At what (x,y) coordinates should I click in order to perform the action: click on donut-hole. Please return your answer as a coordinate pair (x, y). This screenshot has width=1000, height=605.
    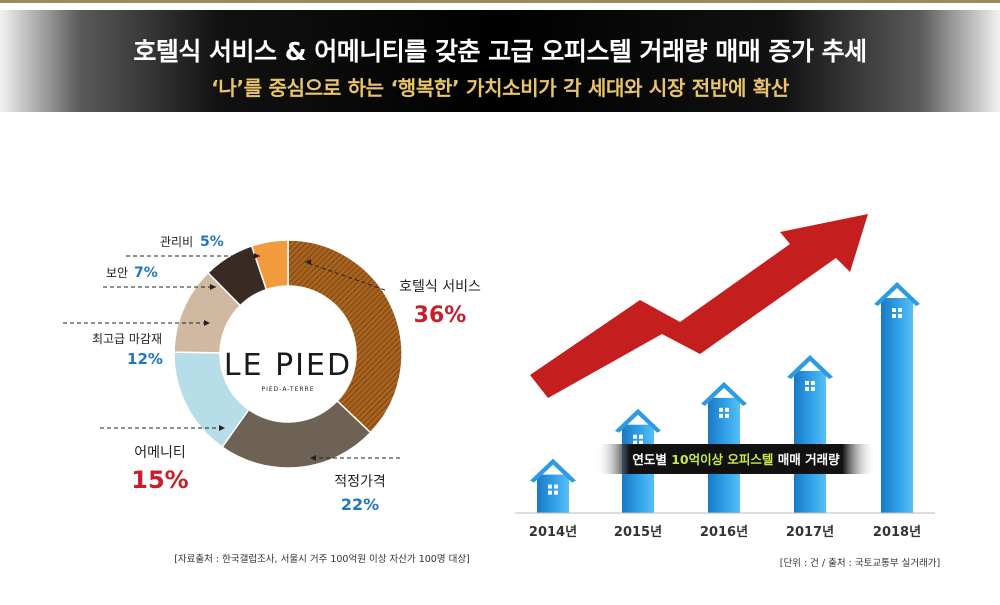
    Looking at the image, I should click on (288, 354).